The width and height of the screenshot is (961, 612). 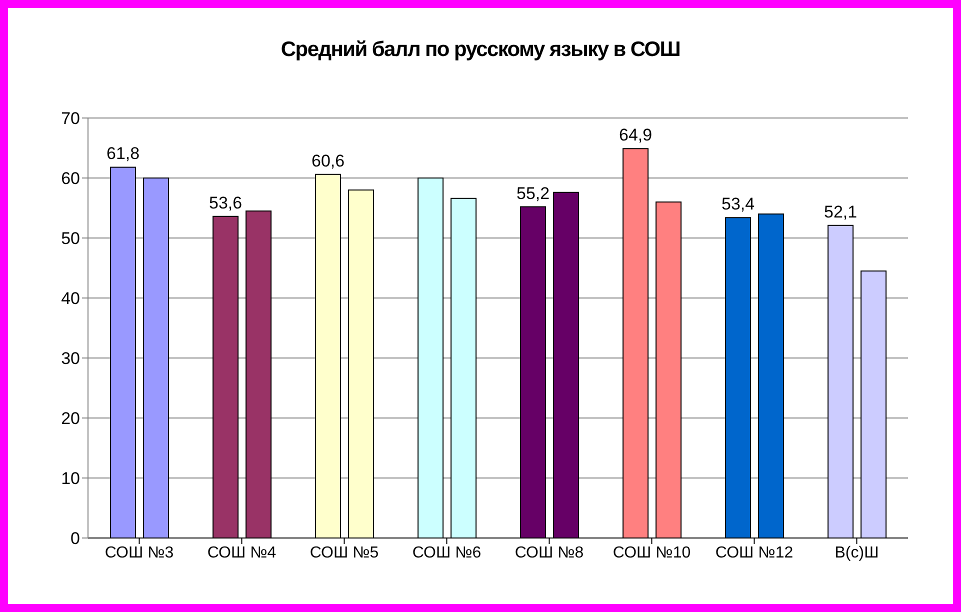 I want to click on y-tick-label: 60, so click(x=70, y=178).